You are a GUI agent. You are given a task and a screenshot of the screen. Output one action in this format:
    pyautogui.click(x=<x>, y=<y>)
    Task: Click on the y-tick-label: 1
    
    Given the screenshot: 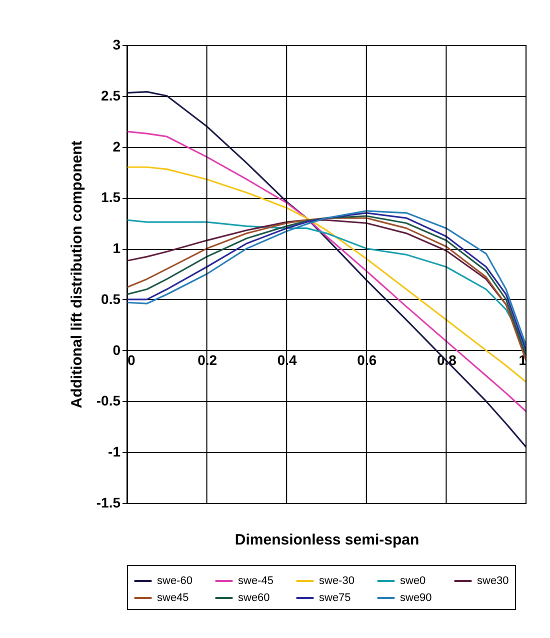 What is the action you would take?
    pyautogui.click(x=116, y=248)
    